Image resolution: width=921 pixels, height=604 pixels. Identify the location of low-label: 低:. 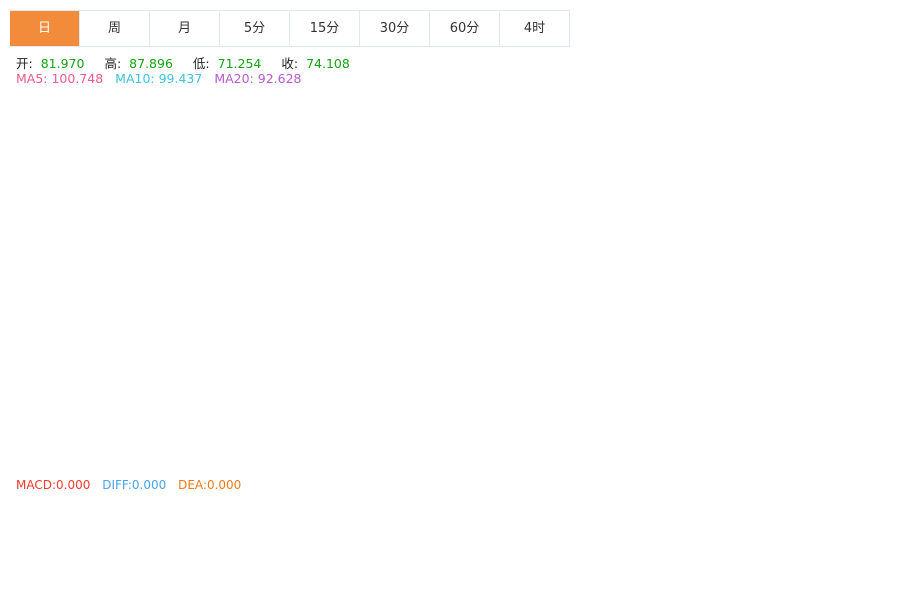
(201, 63).